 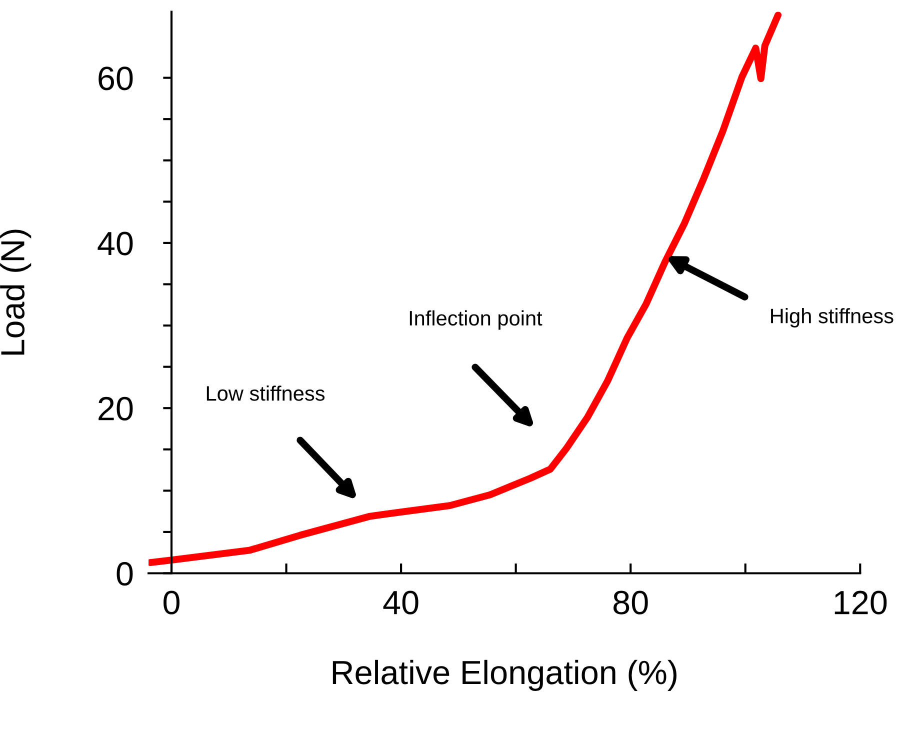 What do you see at coordinates (115, 408) in the screenshot?
I see `y-tick-label: 20` at bounding box center [115, 408].